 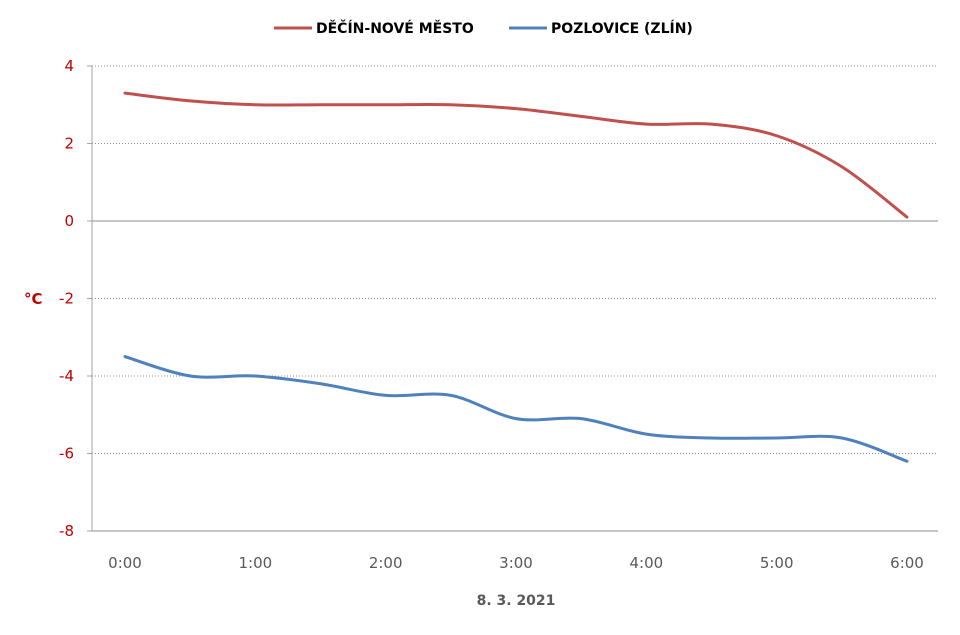 What do you see at coordinates (66, 376) in the screenshot?
I see `y-tick-label: -4` at bounding box center [66, 376].